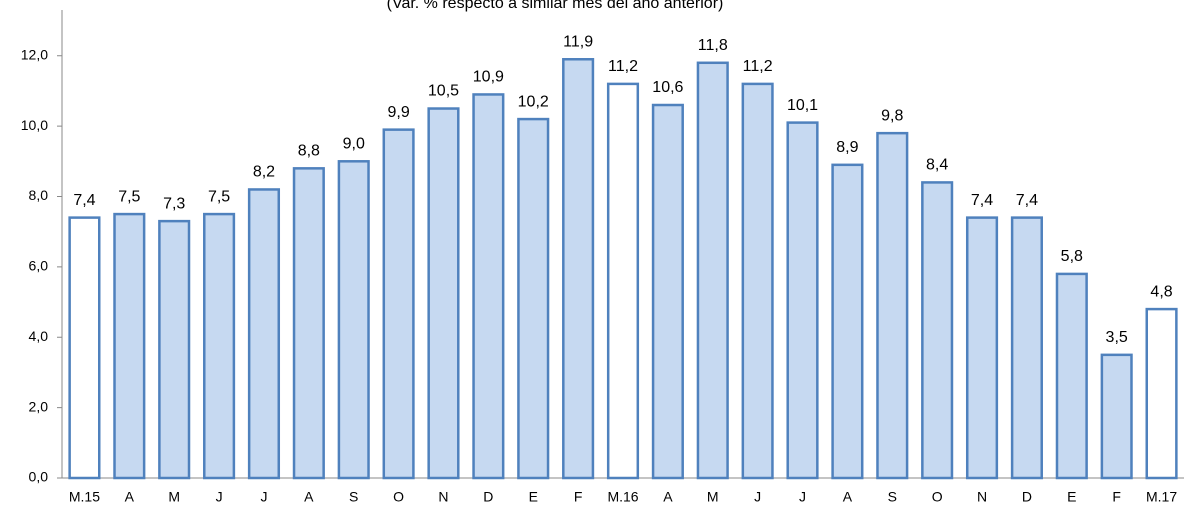  Describe the element at coordinates (533, 101) in the screenshot. I see `value-label: 10,2` at that location.